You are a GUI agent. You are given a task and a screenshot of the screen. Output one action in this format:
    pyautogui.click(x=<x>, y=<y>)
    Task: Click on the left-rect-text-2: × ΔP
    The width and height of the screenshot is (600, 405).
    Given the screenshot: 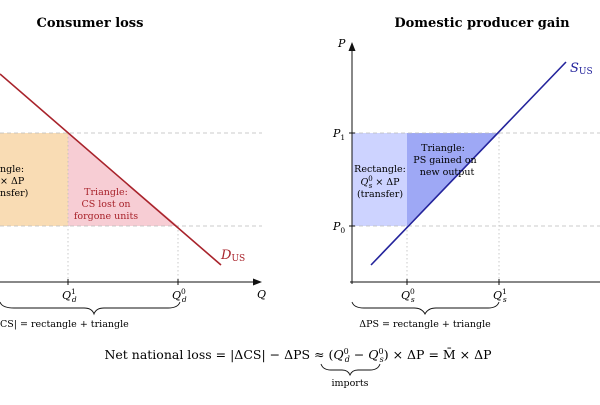 What is the action you would take?
    pyautogui.click(x=12, y=181)
    